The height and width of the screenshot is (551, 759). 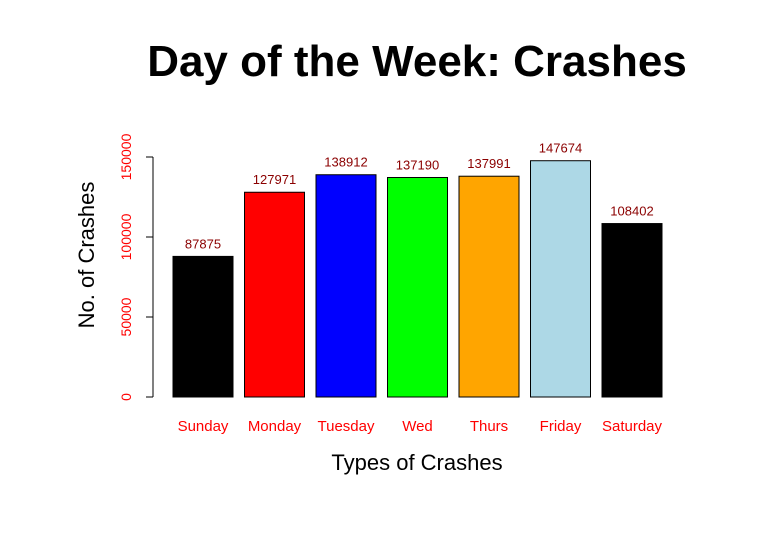 What do you see at coordinates (632, 426) in the screenshot?
I see `x-tick-label: Saturday` at bounding box center [632, 426].